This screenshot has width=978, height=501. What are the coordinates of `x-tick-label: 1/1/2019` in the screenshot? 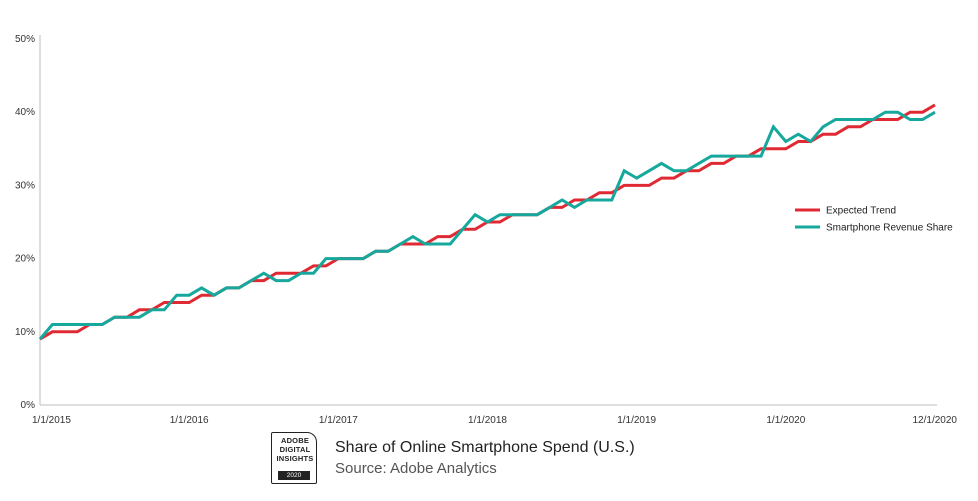 It's located at (636, 420).